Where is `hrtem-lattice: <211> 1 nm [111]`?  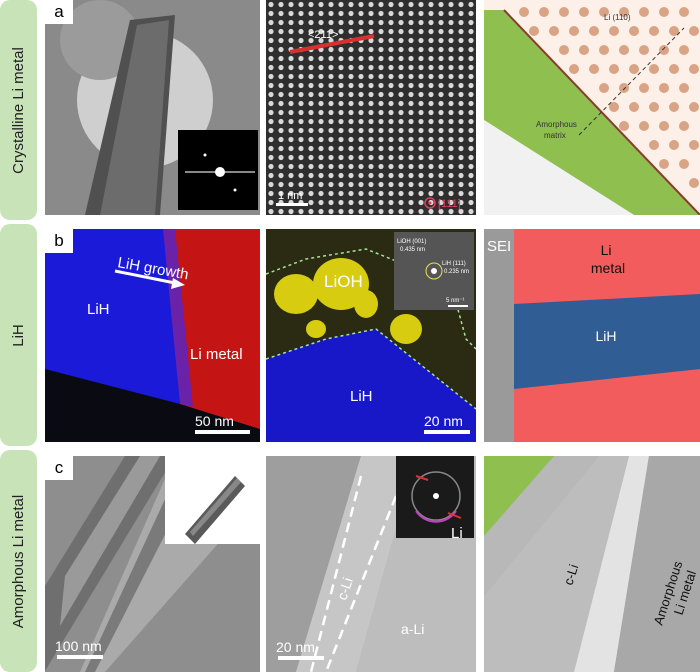 hrtem-lattice: <211> 1 nm [111] is located at coordinates (371, 107).